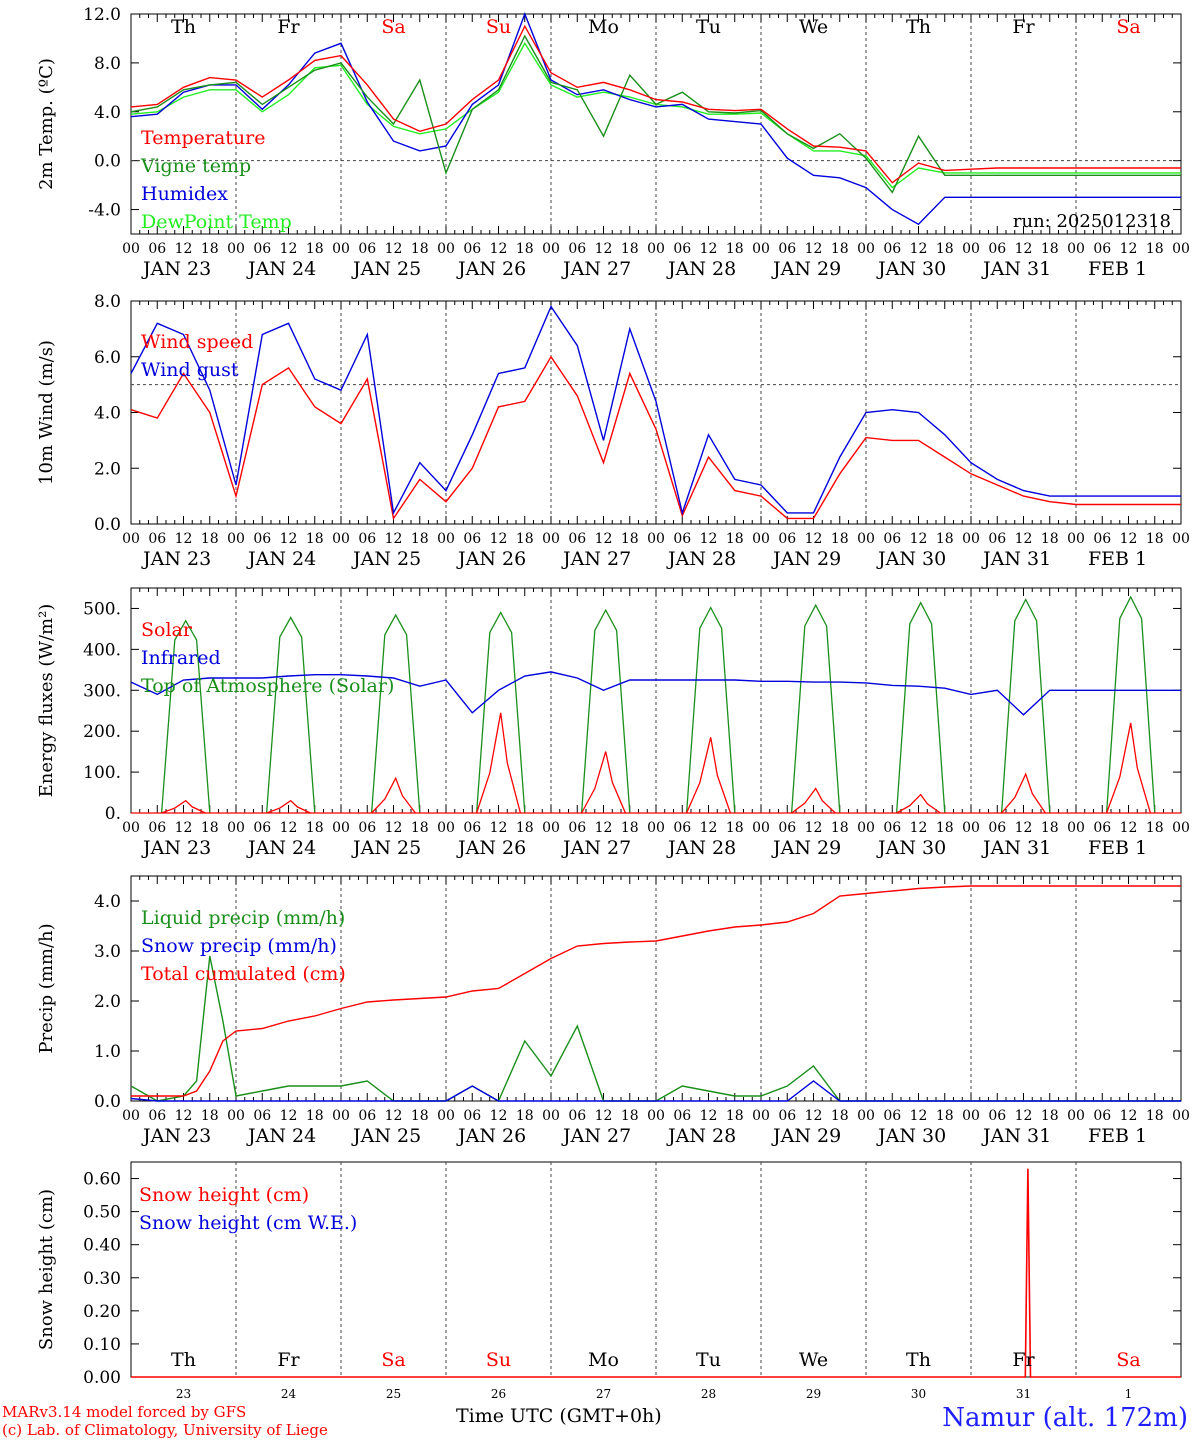 Image resolution: width=1194 pixels, height=1440 pixels. What do you see at coordinates (102, 650) in the screenshot?
I see `y-tick-label: 400.` at bounding box center [102, 650].